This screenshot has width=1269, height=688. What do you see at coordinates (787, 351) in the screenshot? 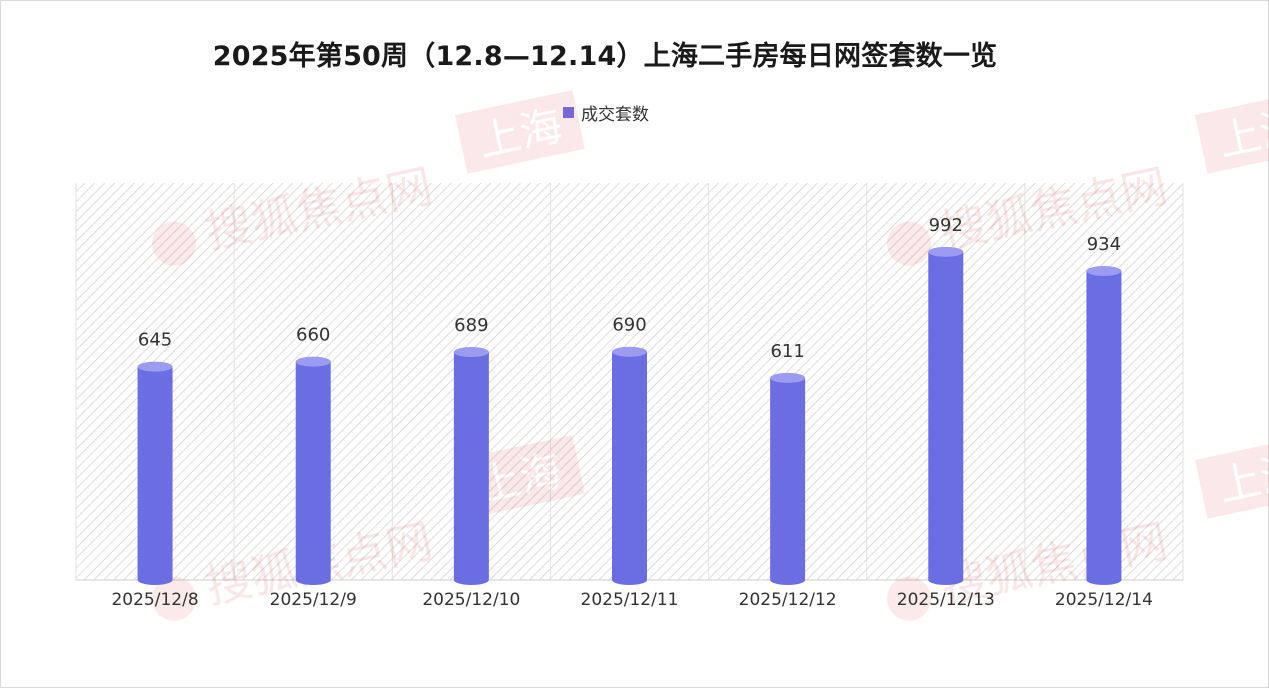
I see `data-label: 611` at bounding box center [787, 351].